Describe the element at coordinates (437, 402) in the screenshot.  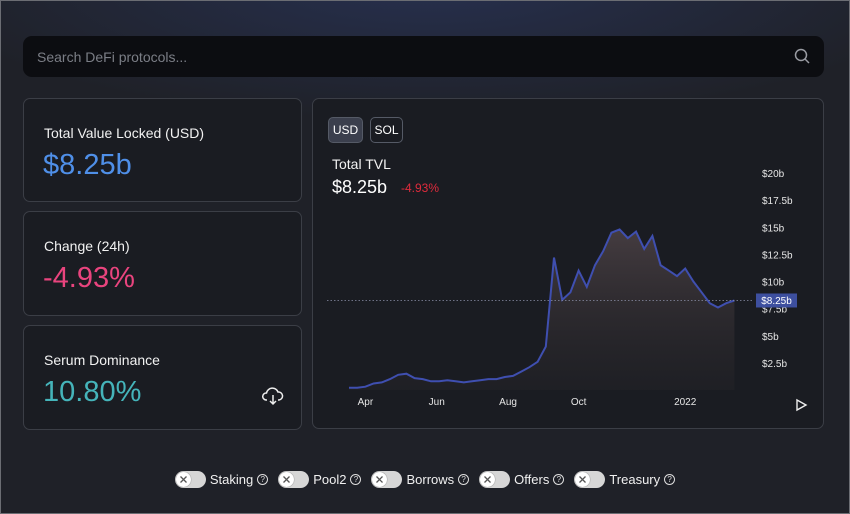
I see `x-tick-label: Jun` at that location.